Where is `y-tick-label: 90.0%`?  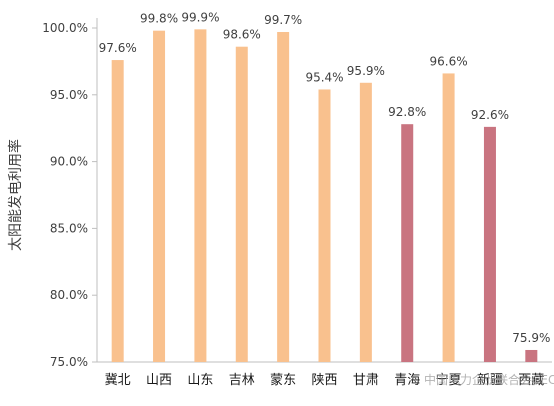
y-tick-label: 90.0% is located at coordinates (69, 162).